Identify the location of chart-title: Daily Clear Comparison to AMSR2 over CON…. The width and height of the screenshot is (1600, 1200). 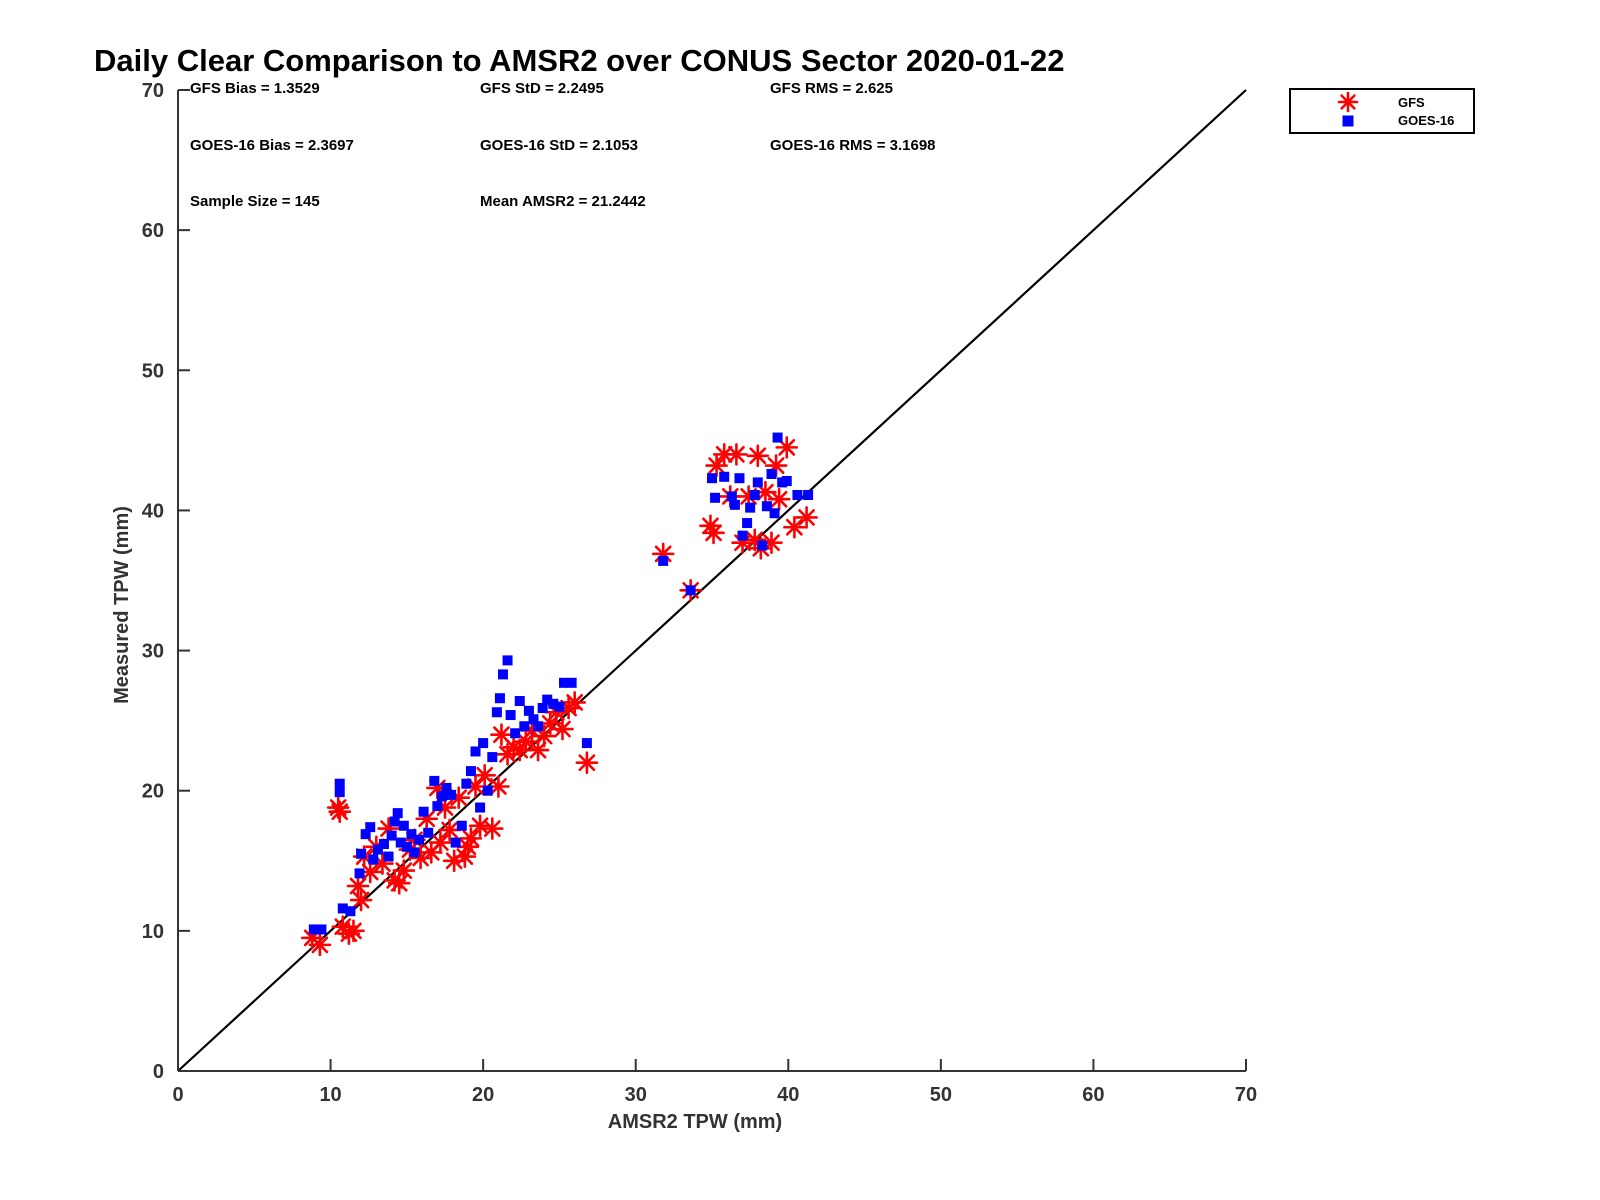
(579, 60).